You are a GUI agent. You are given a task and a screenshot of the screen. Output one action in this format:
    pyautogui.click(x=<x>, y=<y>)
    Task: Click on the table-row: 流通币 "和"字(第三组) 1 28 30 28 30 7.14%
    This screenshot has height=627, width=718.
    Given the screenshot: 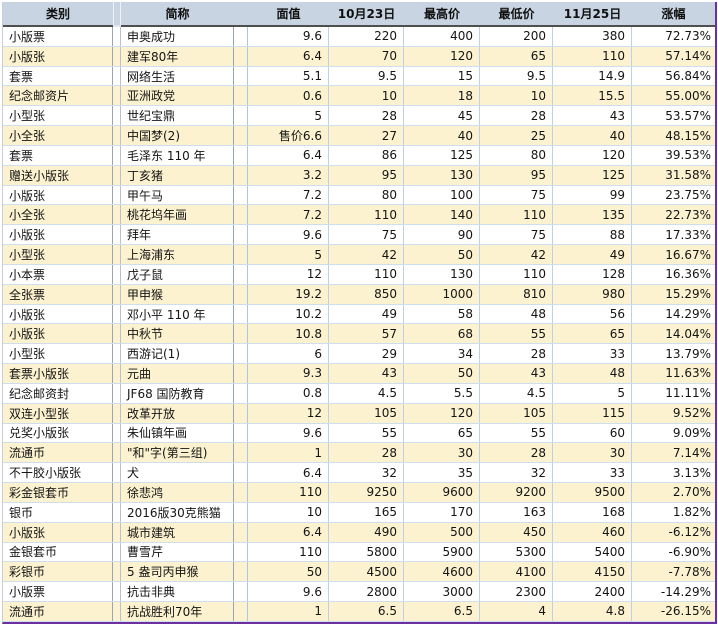 What is the action you would take?
    pyautogui.click(x=359, y=453)
    